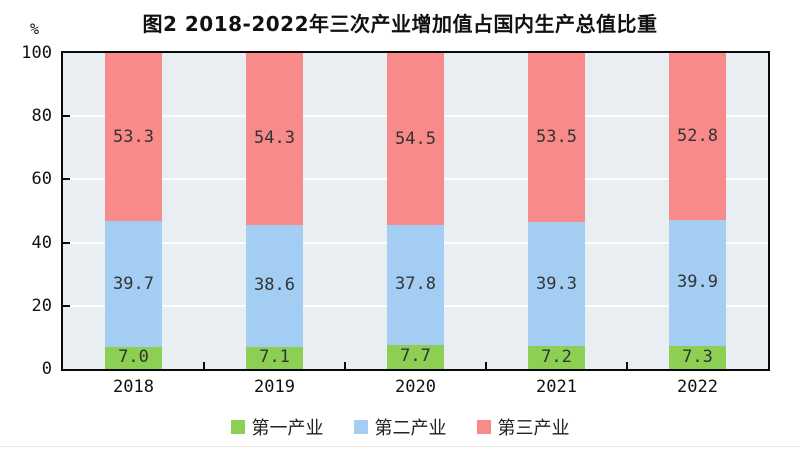 The height and width of the screenshot is (456, 800). I want to click on bar-value-label: 7.3, so click(697, 356).